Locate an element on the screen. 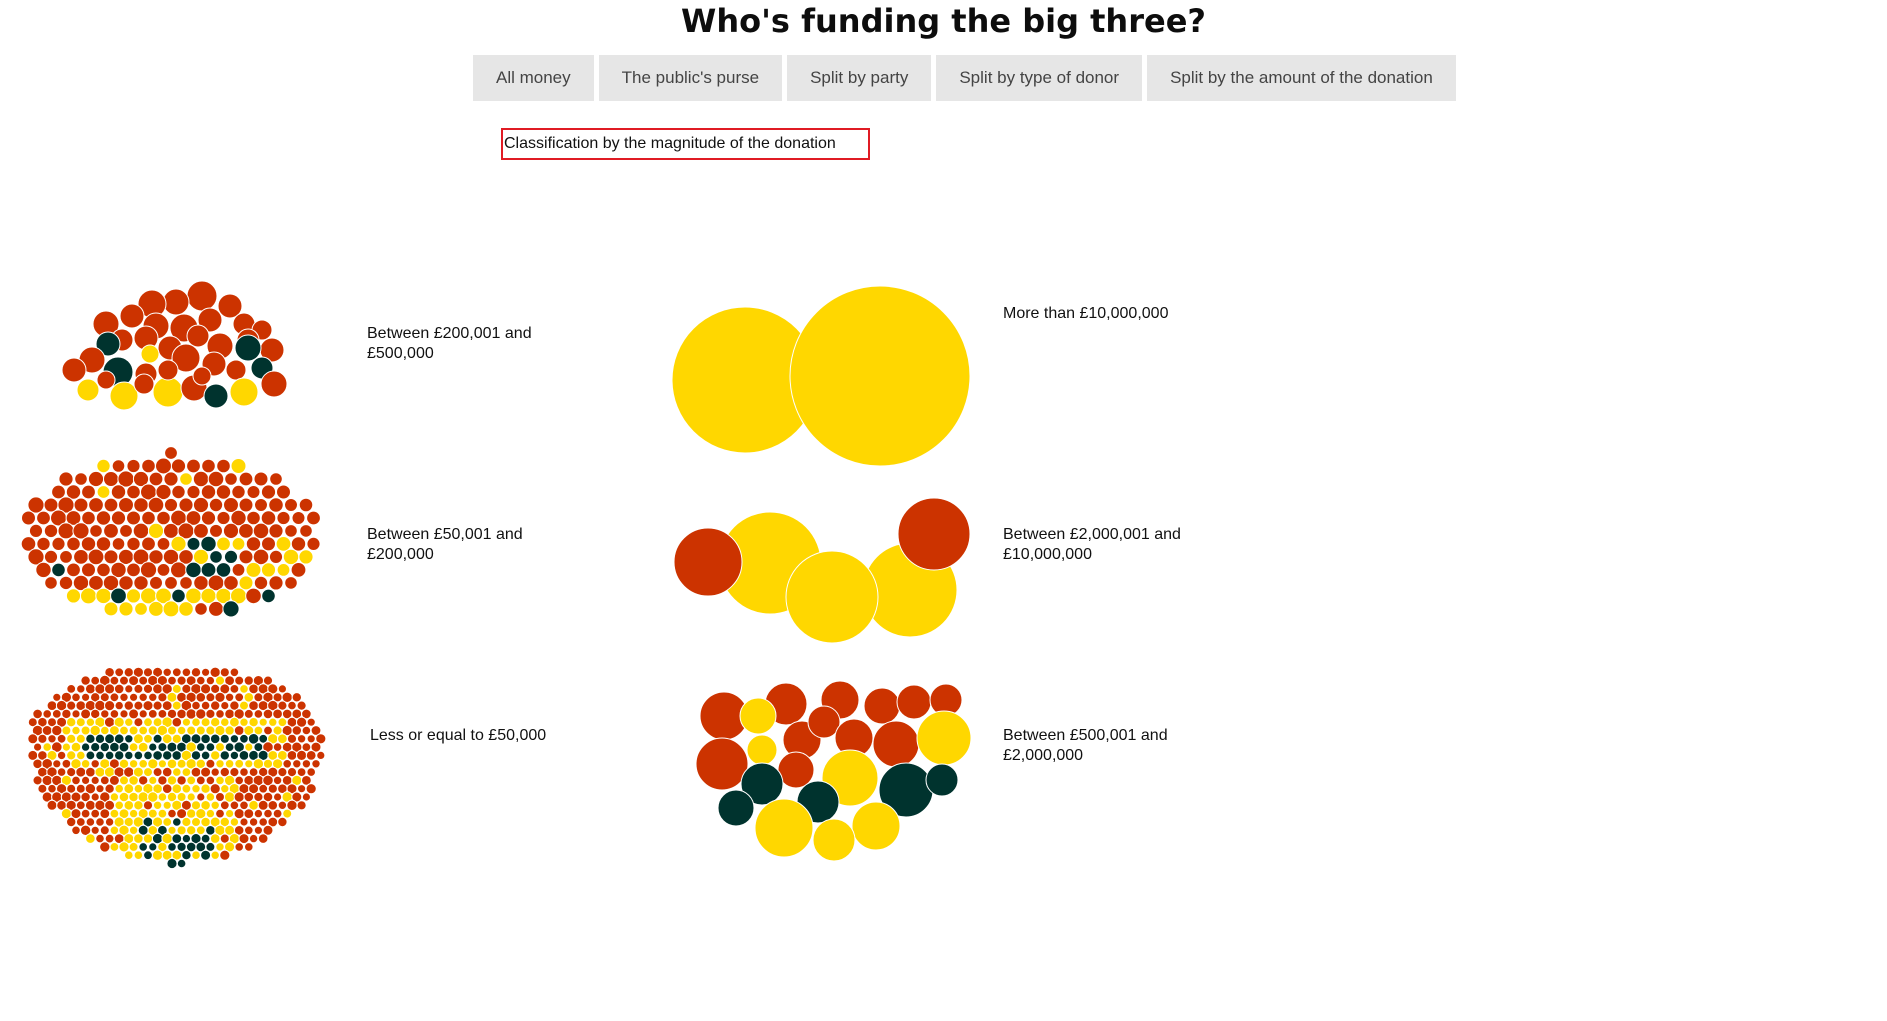 This screenshot has width=1887, height=1021. tab-all-money: All money is located at coordinates (533, 78).